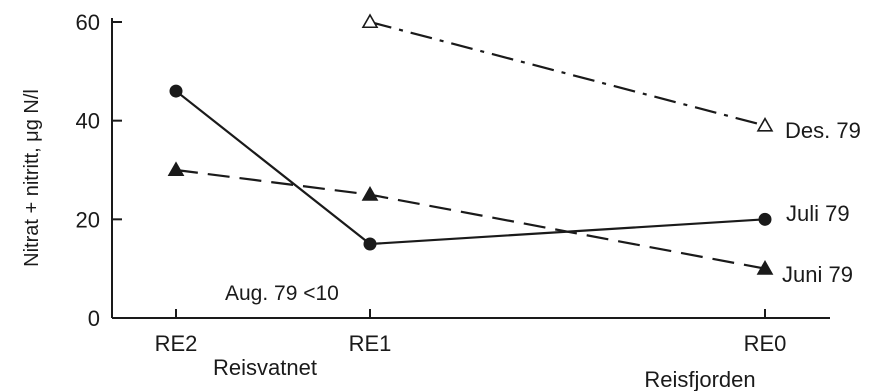 The width and height of the screenshot is (885, 391). Describe the element at coordinates (567, 73) in the screenshot. I see `series-line` at that location.